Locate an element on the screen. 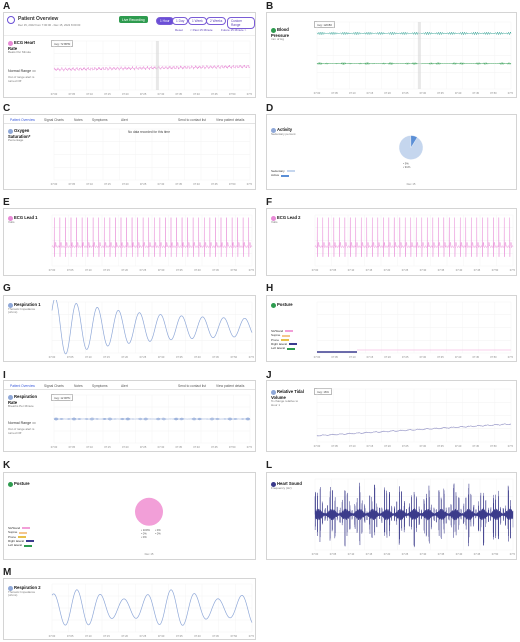 The image size is (520, 642). slice-value-label: • 0% is located at coordinates (158, 533).